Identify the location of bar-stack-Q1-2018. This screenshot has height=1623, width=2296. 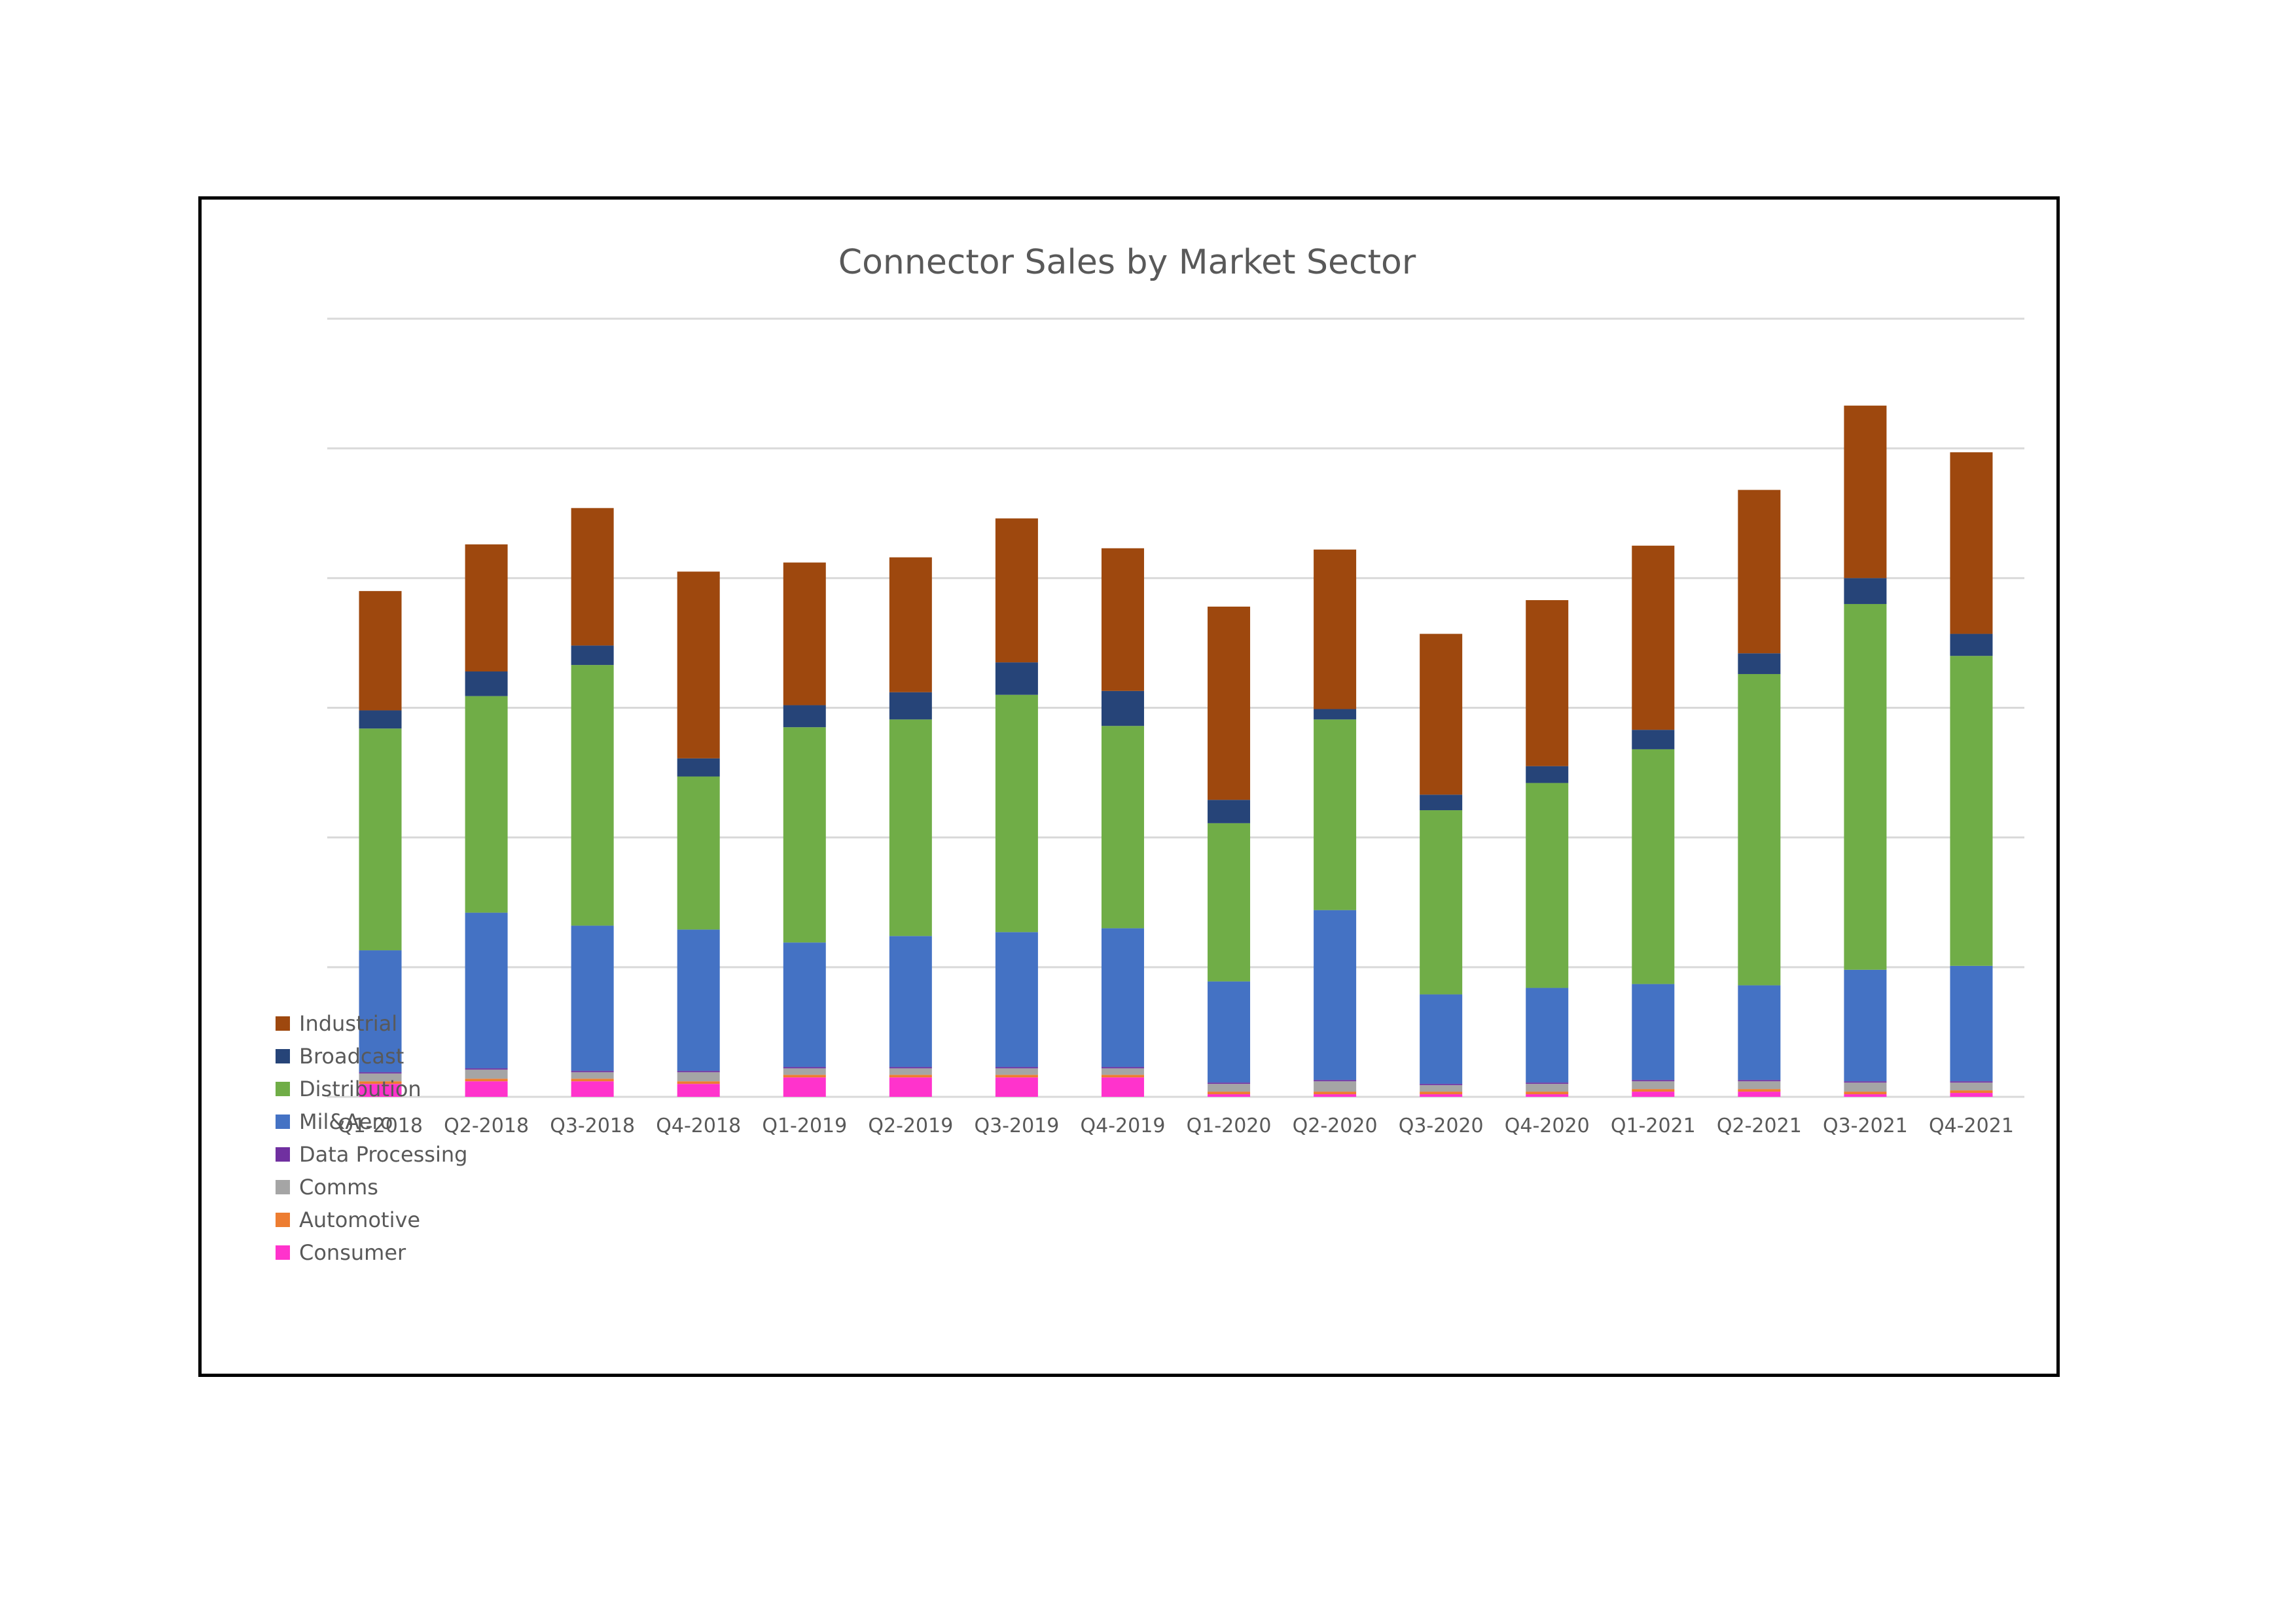
(380, 844).